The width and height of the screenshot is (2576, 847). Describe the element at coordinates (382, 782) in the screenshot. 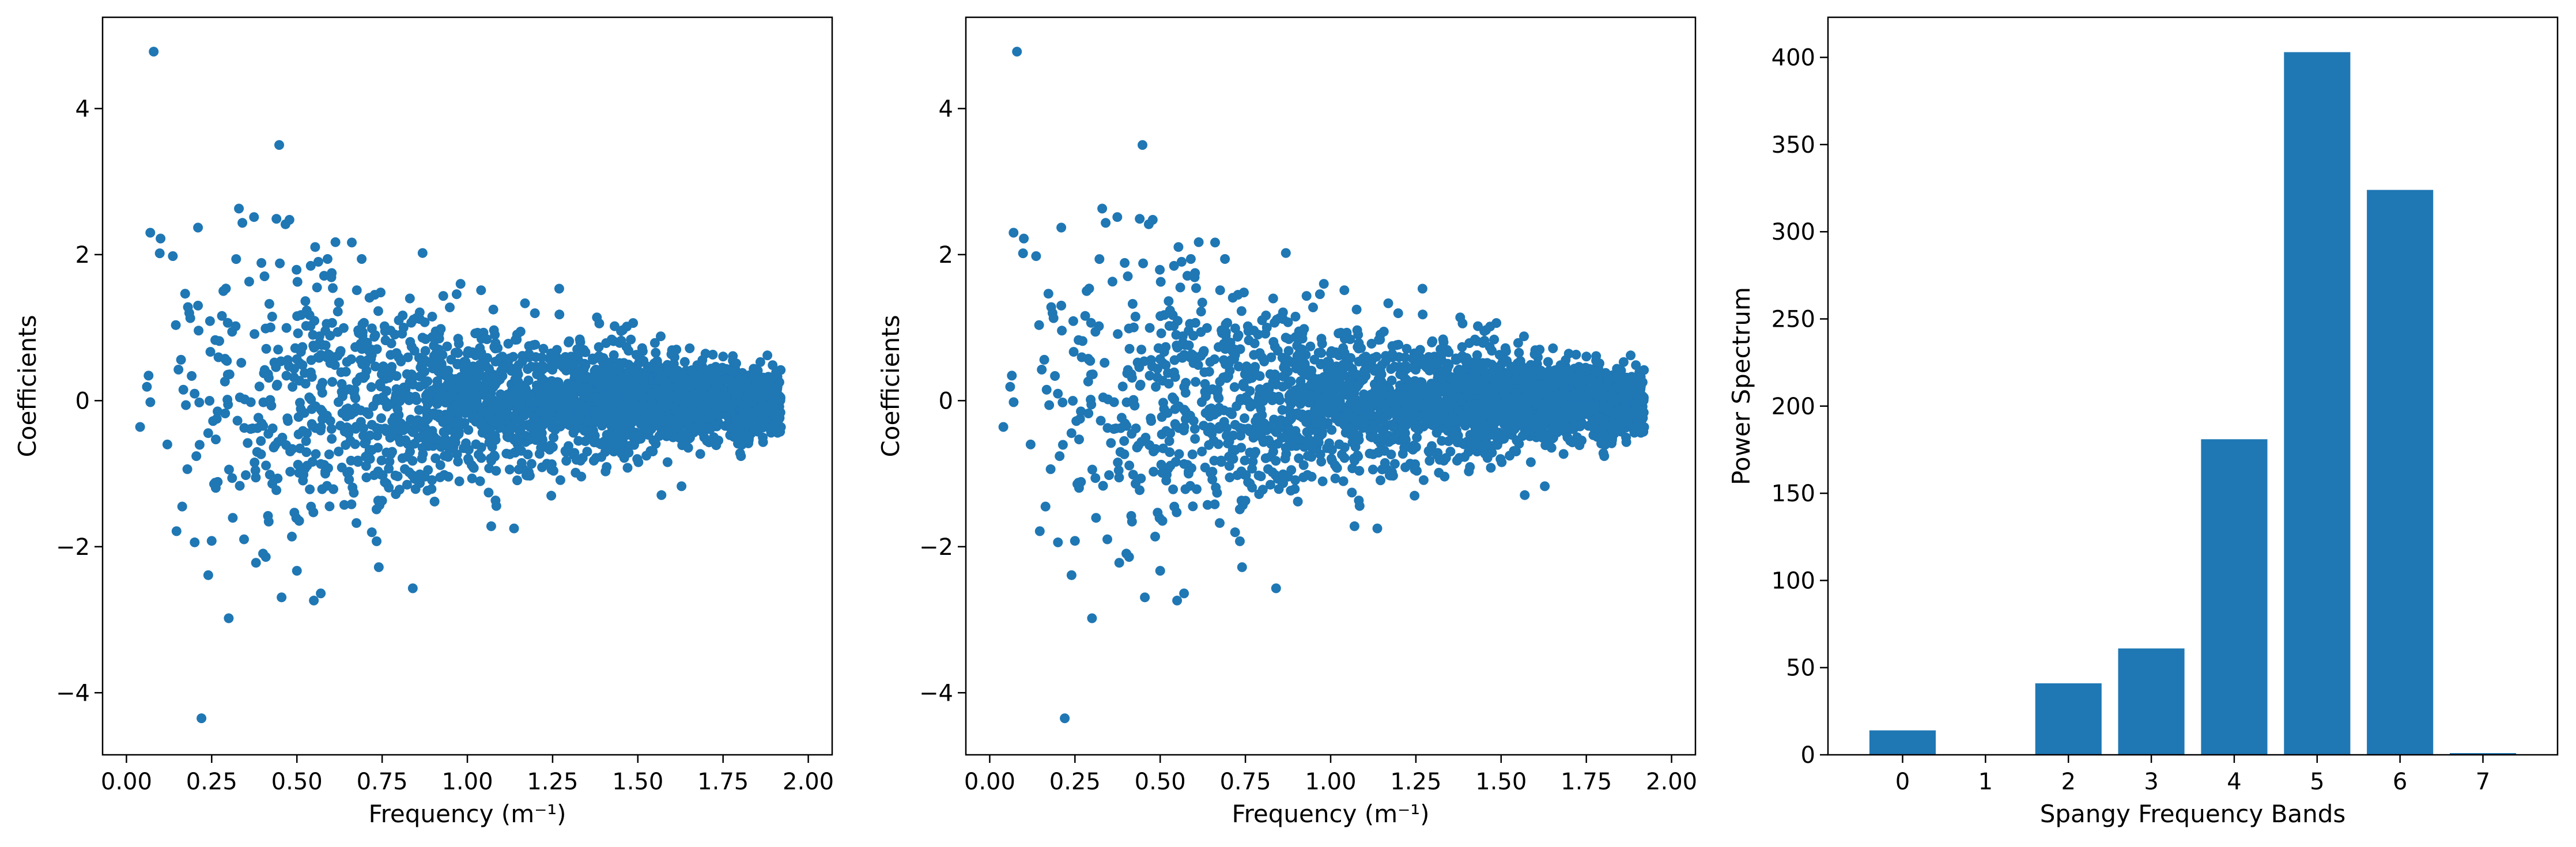

I see `scatter-panel-1-x-tick-label: 0.75` at that location.